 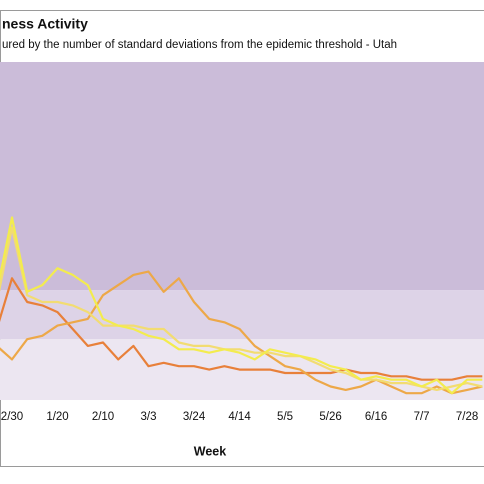 I want to click on x-tick-label: 7/28, so click(x=467, y=417).